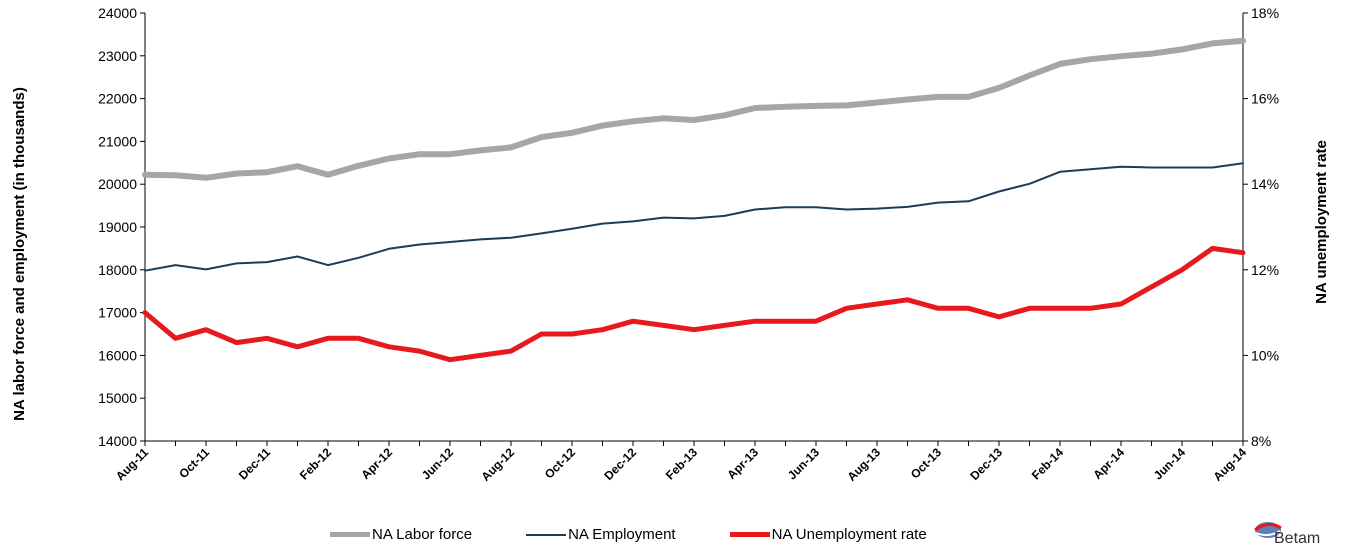 This screenshot has width=1353, height=554. Describe the element at coordinates (849, 534) in the screenshot. I see `legend-label-unemployment-rate: NA Unemployment rate` at that location.